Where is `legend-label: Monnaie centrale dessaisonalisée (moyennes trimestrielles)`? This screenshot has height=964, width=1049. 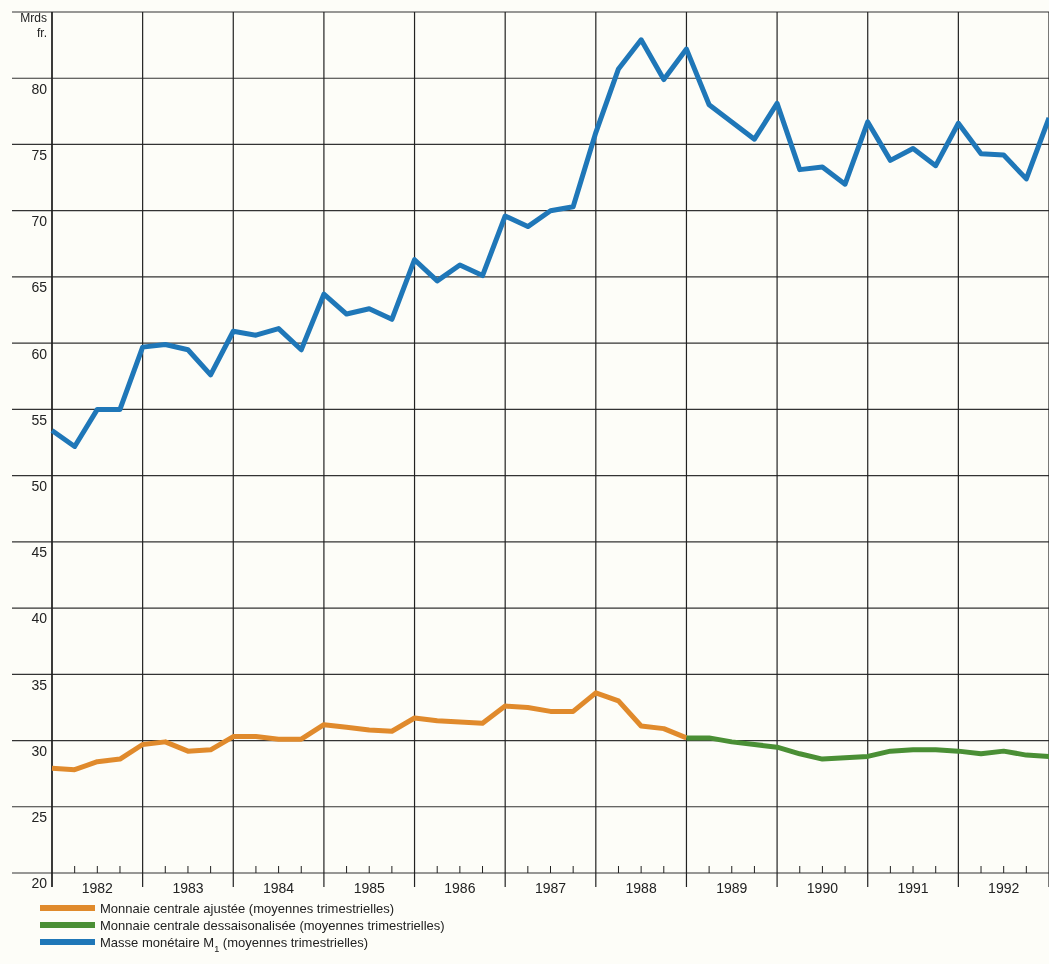
legend-label: Monnaie centrale dessaisonalisée (moyennes trimestrielles) is located at coordinates (272, 925).